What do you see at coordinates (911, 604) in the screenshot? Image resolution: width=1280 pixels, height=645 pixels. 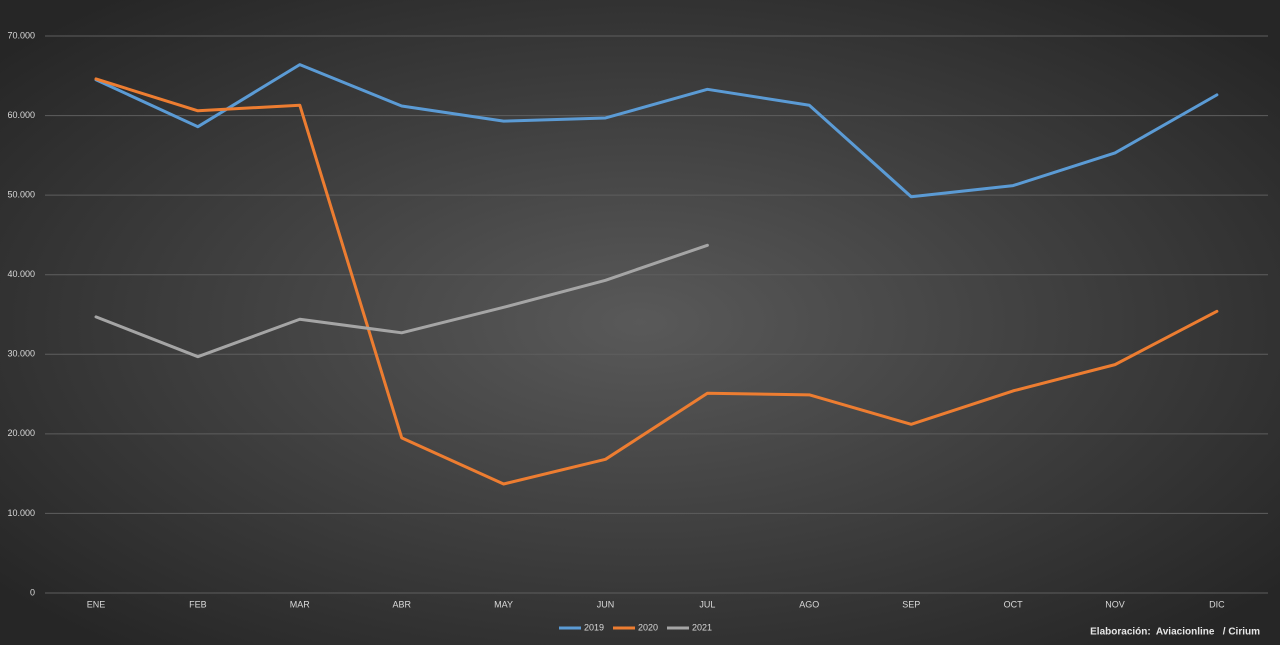 I see `x-tick-label: SEP` at bounding box center [911, 604].